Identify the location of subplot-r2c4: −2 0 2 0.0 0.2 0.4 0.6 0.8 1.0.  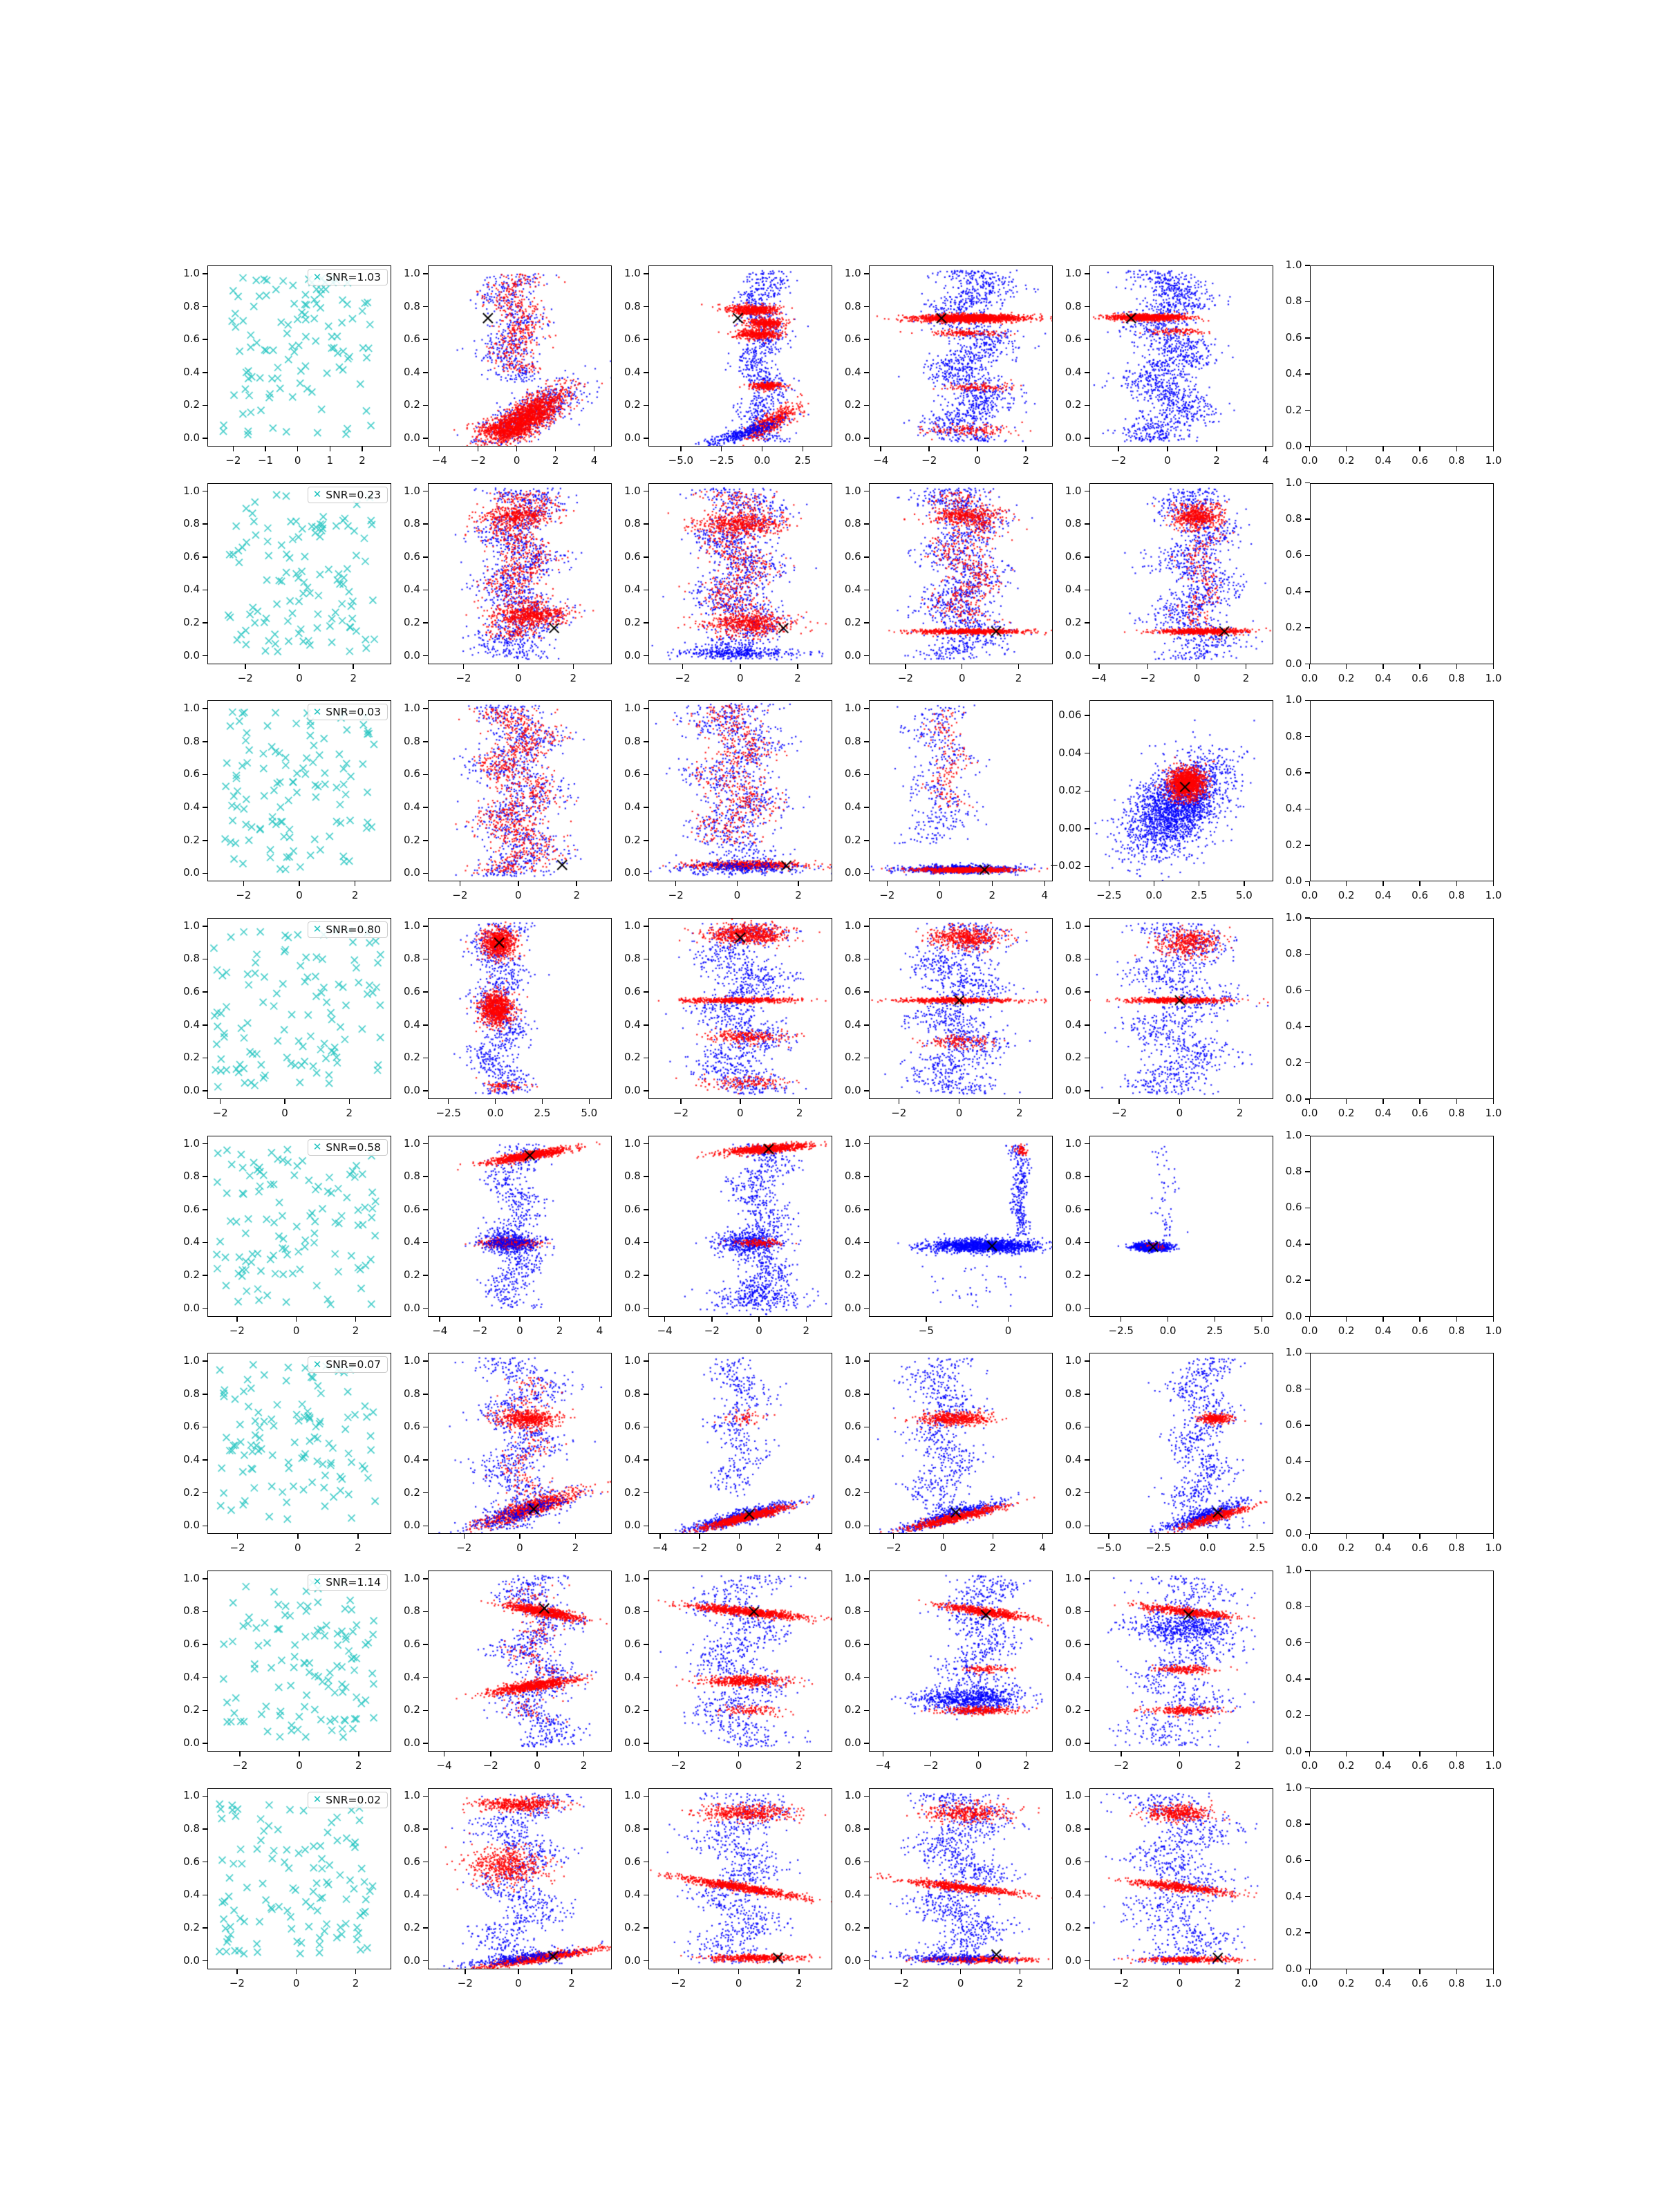
(949, 583).